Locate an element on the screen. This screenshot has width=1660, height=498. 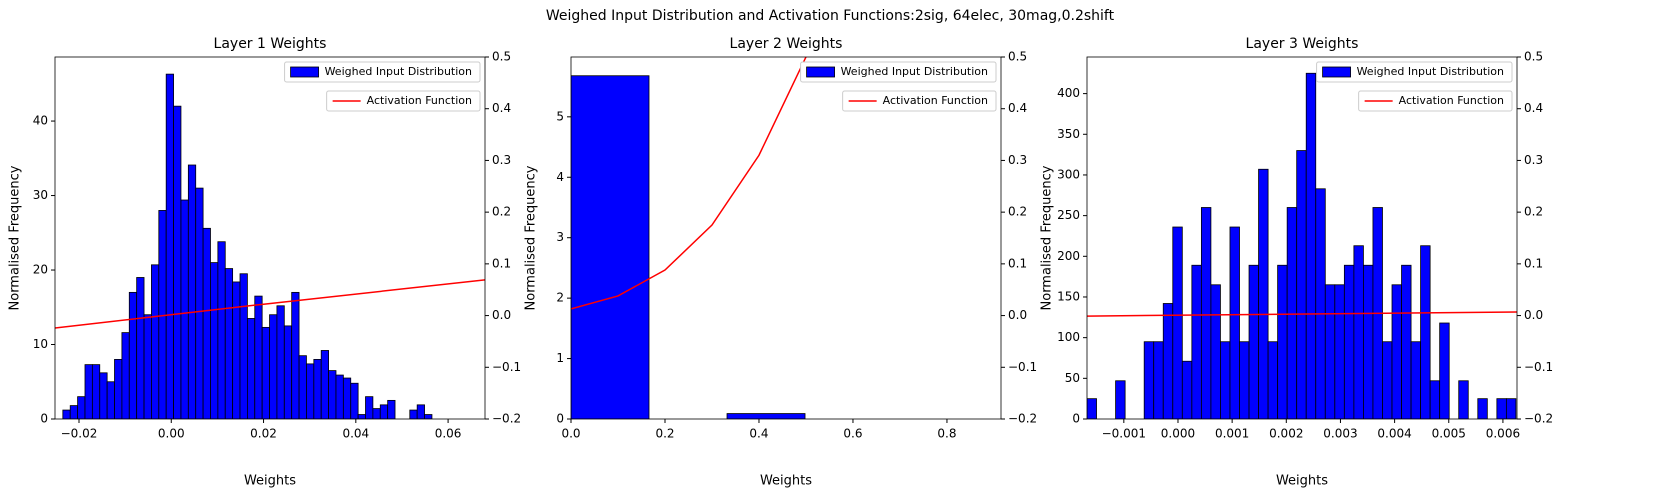
y-tick-label: 1 is located at coordinates (560, 358).